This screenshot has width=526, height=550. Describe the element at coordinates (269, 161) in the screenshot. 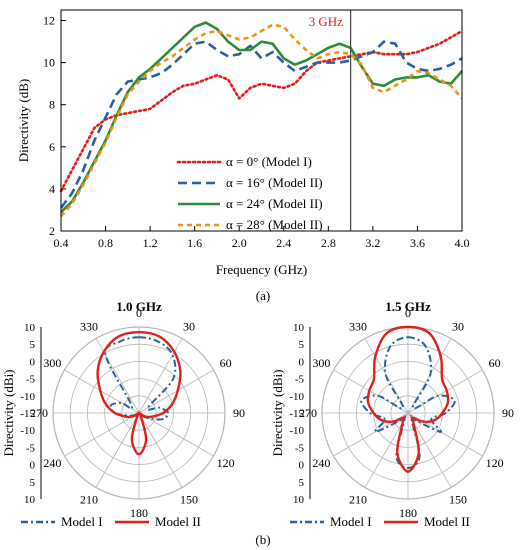

I see `legend-label: α = 0° (Model I)` at that location.